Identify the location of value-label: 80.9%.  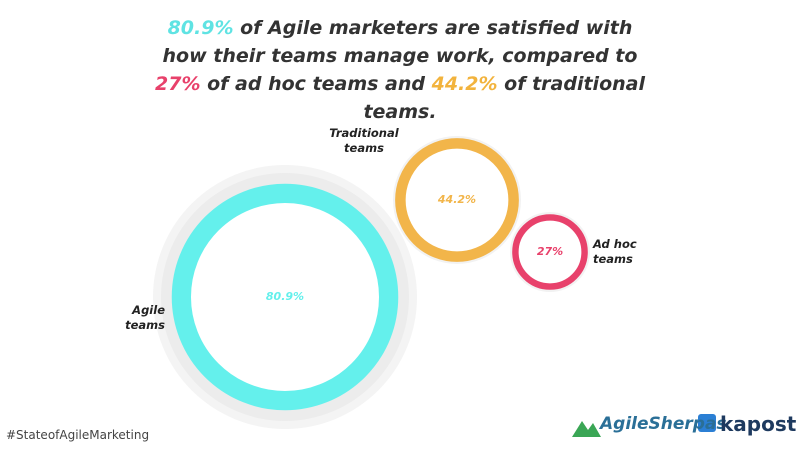
(285, 296).